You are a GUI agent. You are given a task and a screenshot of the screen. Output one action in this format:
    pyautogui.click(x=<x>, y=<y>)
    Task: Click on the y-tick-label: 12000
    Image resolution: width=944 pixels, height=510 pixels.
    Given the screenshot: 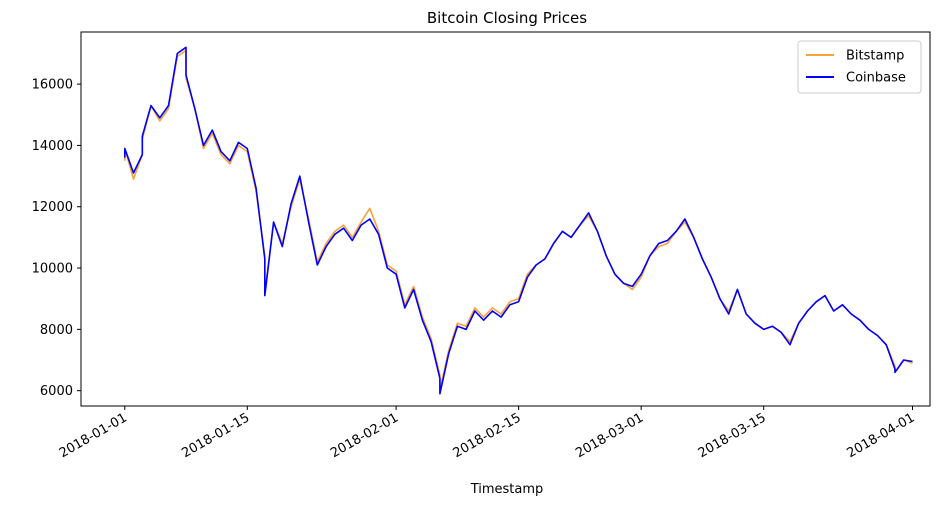 What is the action you would take?
    pyautogui.click(x=52, y=207)
    